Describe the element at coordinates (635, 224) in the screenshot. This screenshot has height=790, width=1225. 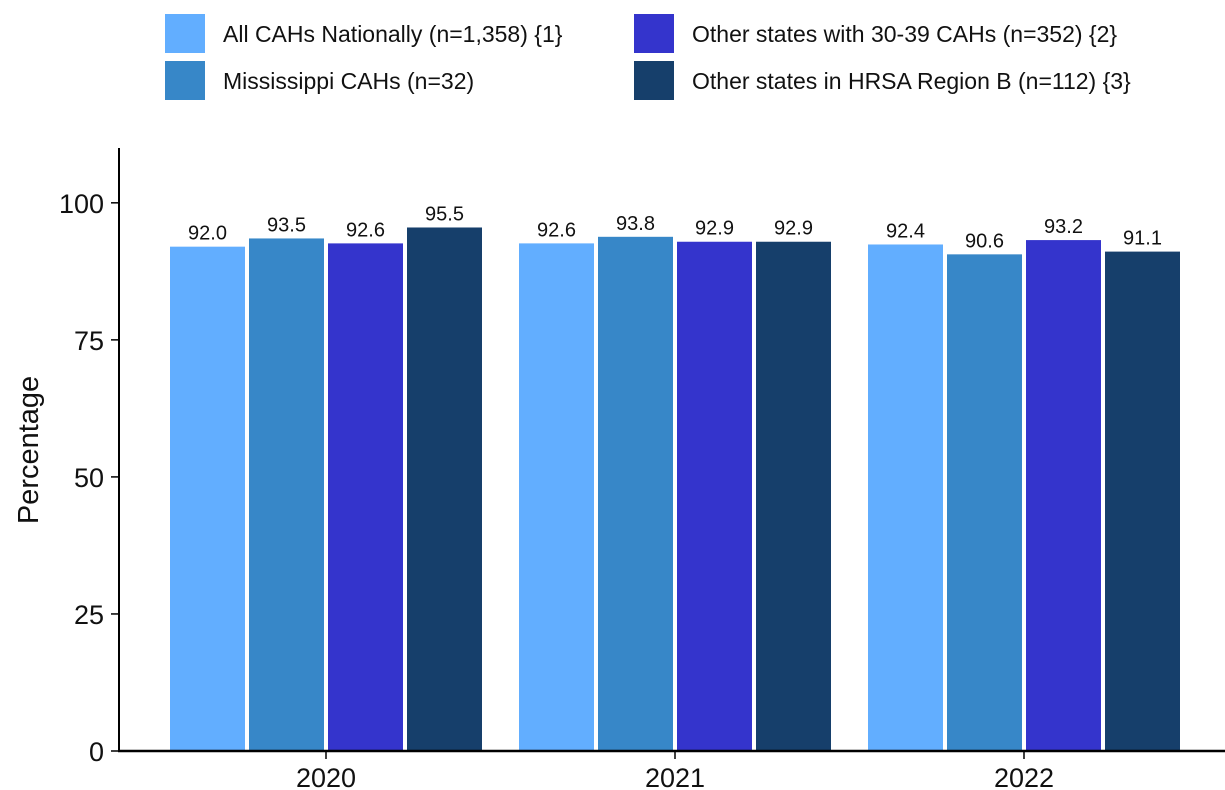
I see `data-label: 93.8` at that location.